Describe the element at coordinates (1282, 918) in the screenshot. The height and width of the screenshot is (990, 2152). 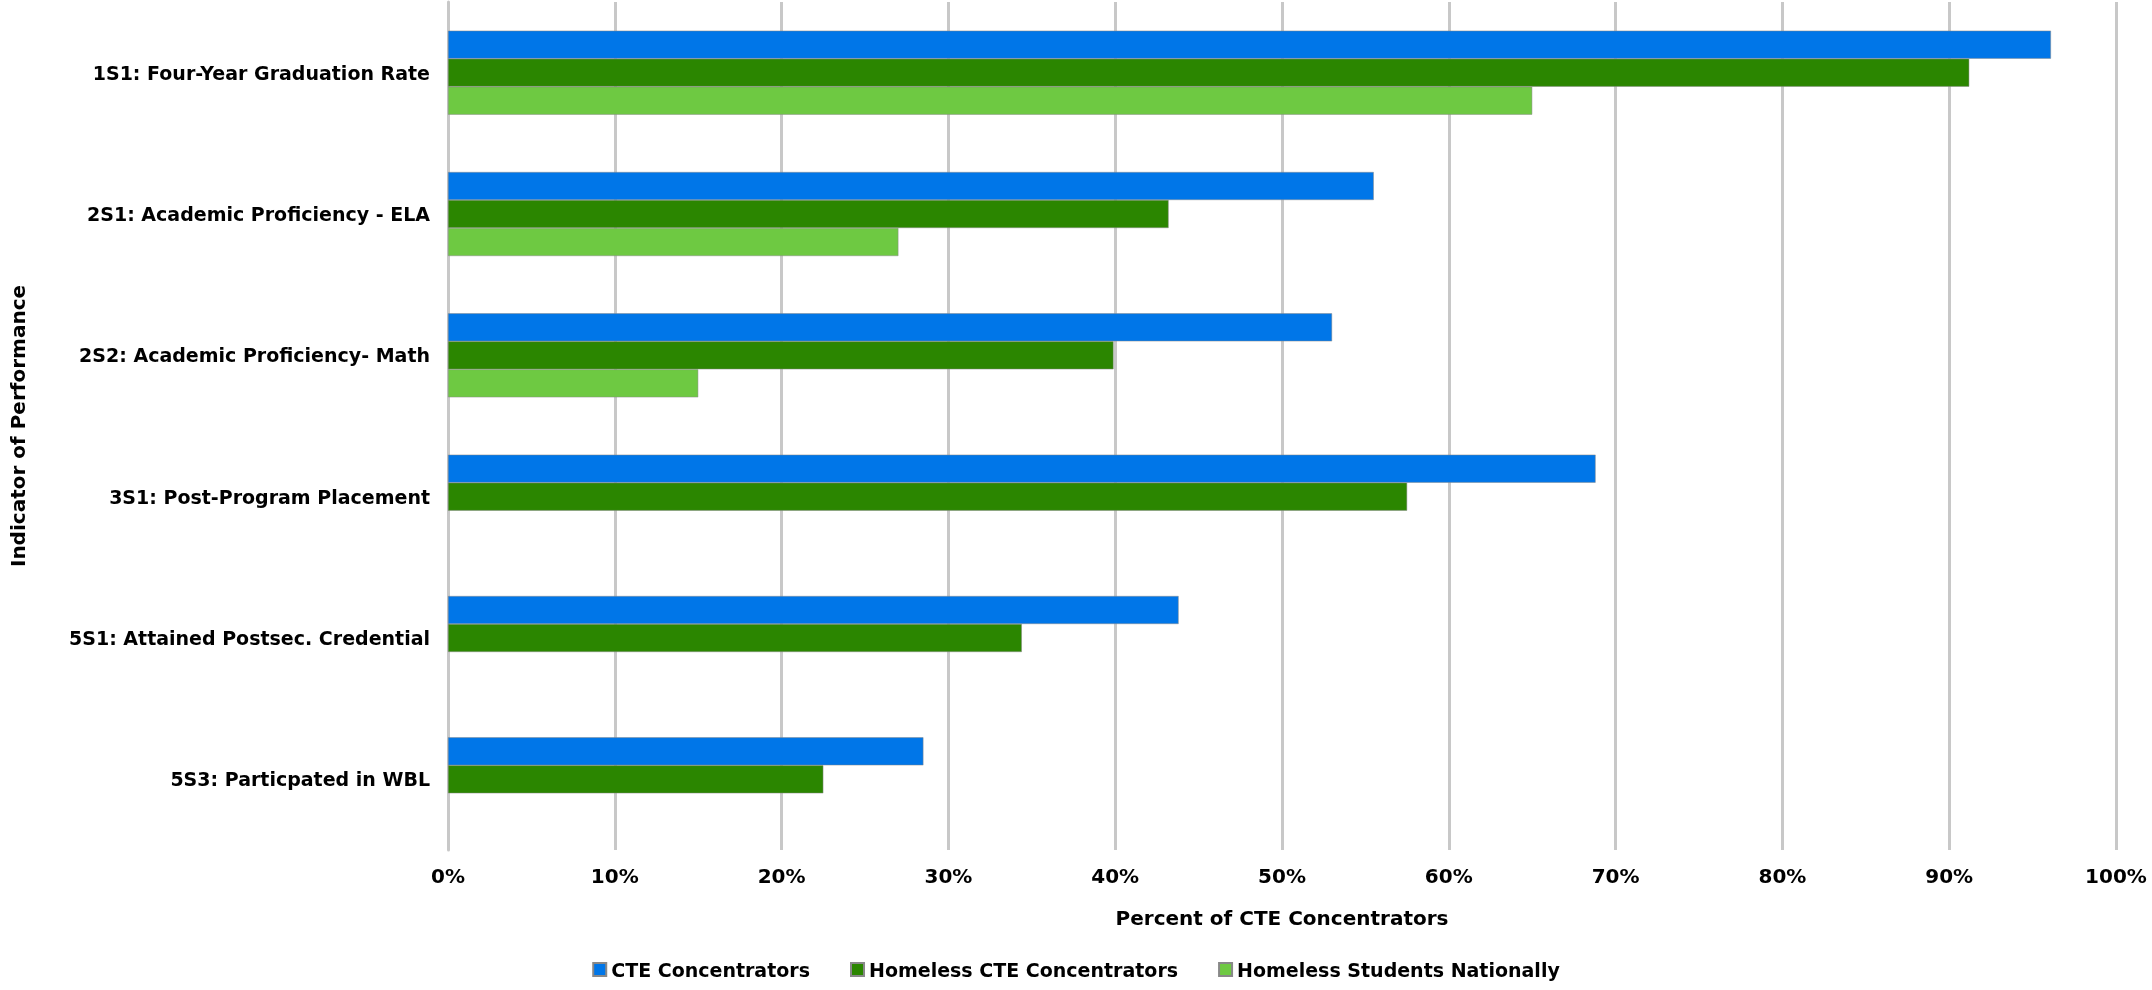
I see `x-axis-title: Percent of CTE Concentrators` at that location.